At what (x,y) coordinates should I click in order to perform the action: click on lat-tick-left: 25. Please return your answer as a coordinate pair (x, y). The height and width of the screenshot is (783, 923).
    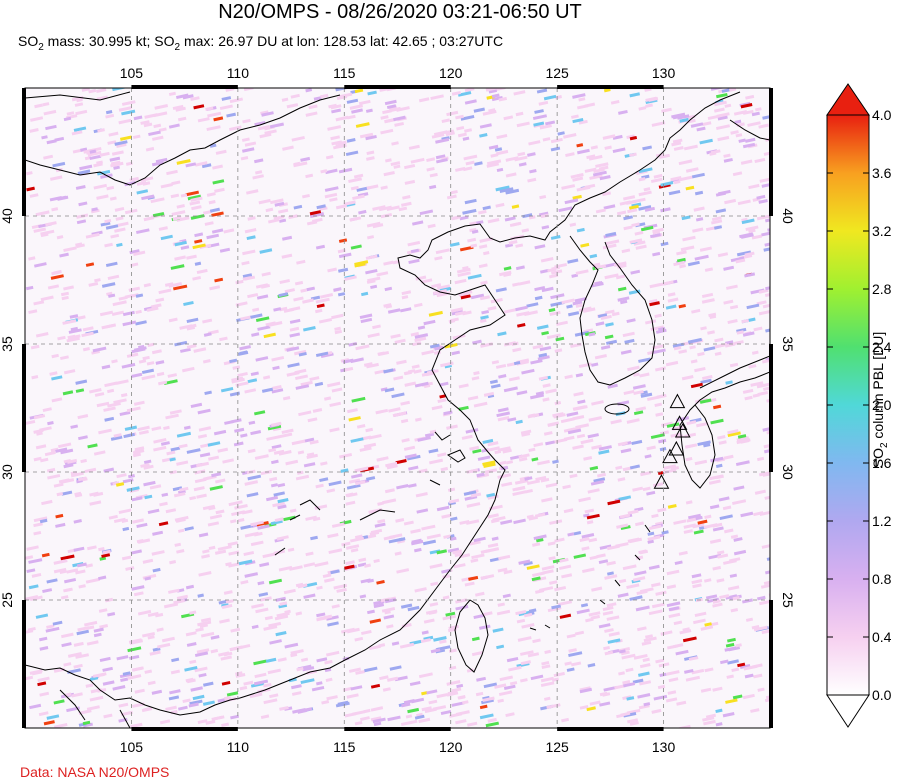
    Looking at the image, I should click on (7, 600).